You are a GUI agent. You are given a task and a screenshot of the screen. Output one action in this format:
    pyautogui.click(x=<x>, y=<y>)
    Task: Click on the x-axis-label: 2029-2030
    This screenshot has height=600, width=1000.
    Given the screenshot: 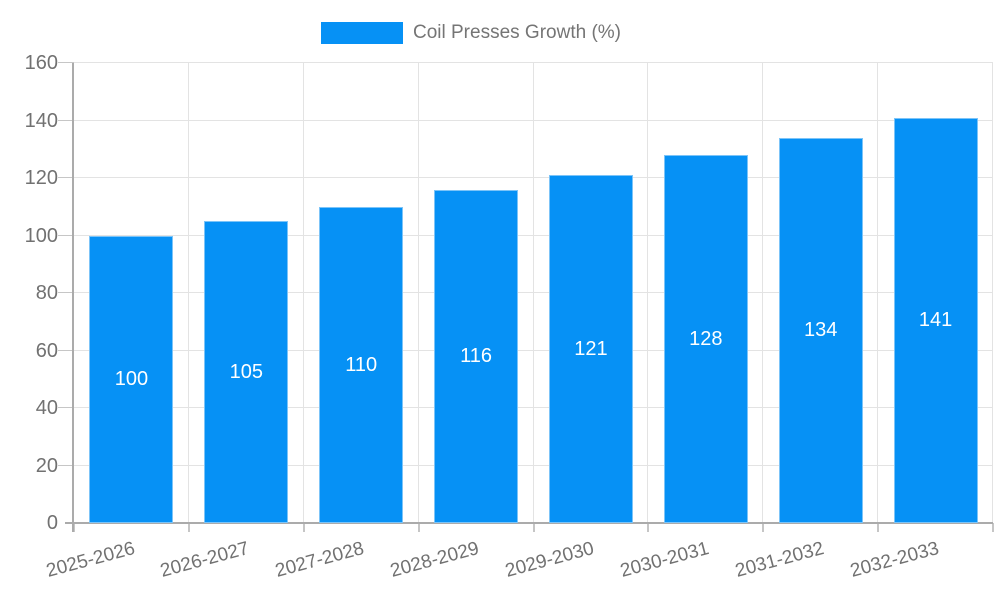 What is the action you would take?
    pyautogui.click(x=550, y=560)
    